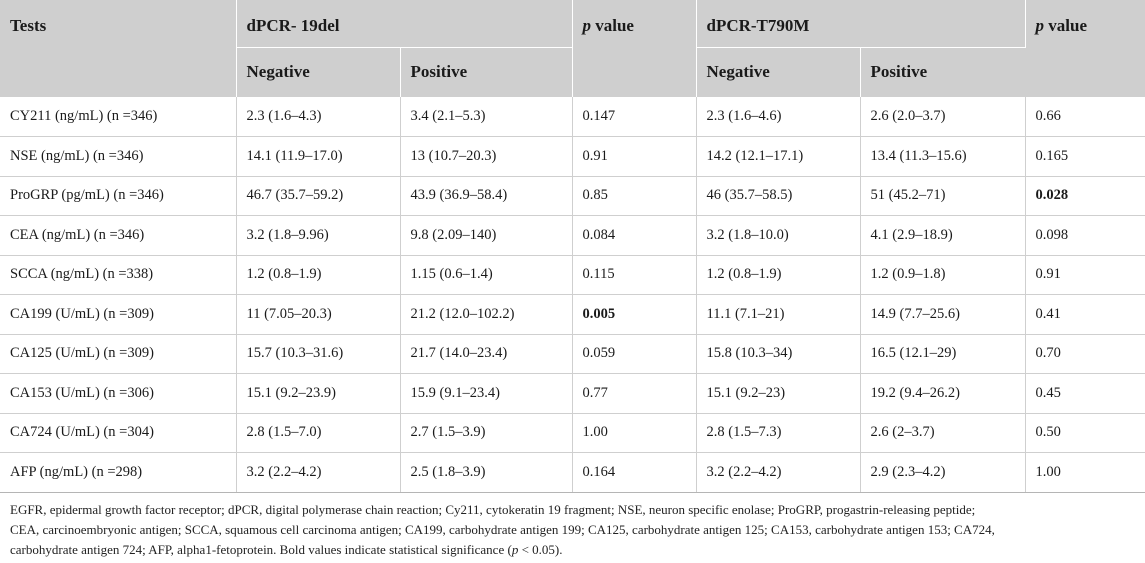  What do you see at coordinates (486, 472) in the screenshot?
I see `del19-positive-cell: 2.5 (1.8–3.9)` at bounding box center [486, 472].